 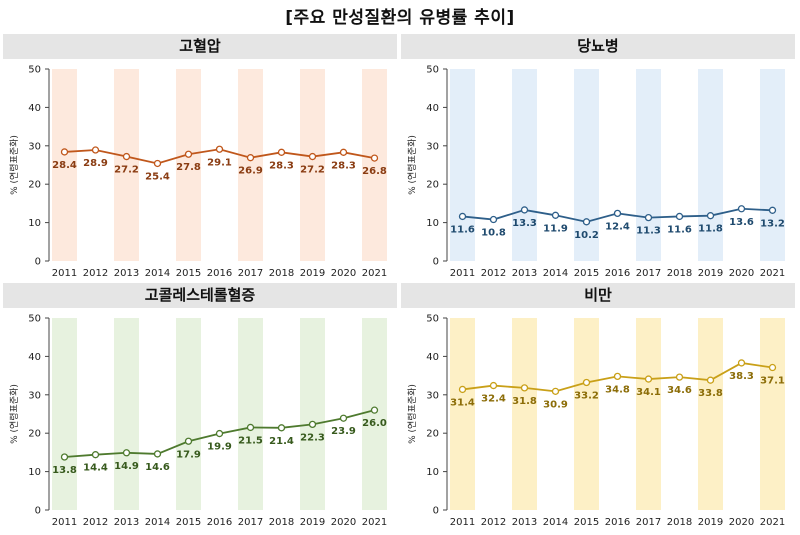 What do you see at coordinates (200, 46) in the screenshot?
I see `chart-title: 고혈압` at bounding box center [200, 46].